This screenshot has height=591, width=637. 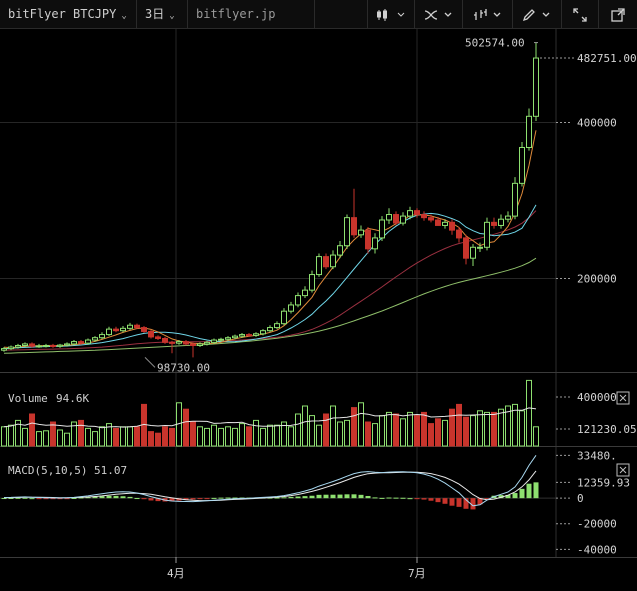 What do you see at coordinates (603, 482) in the screenshot?
I see `macd-tick-label: 12359.93` at bounding box center [603, 482].